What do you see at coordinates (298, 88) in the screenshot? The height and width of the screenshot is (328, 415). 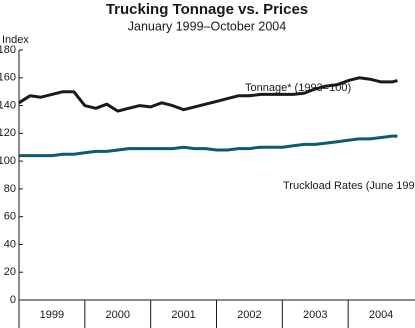 I see `series-label: Tonnage* (1993=100)` at bounding box center [298, 88].